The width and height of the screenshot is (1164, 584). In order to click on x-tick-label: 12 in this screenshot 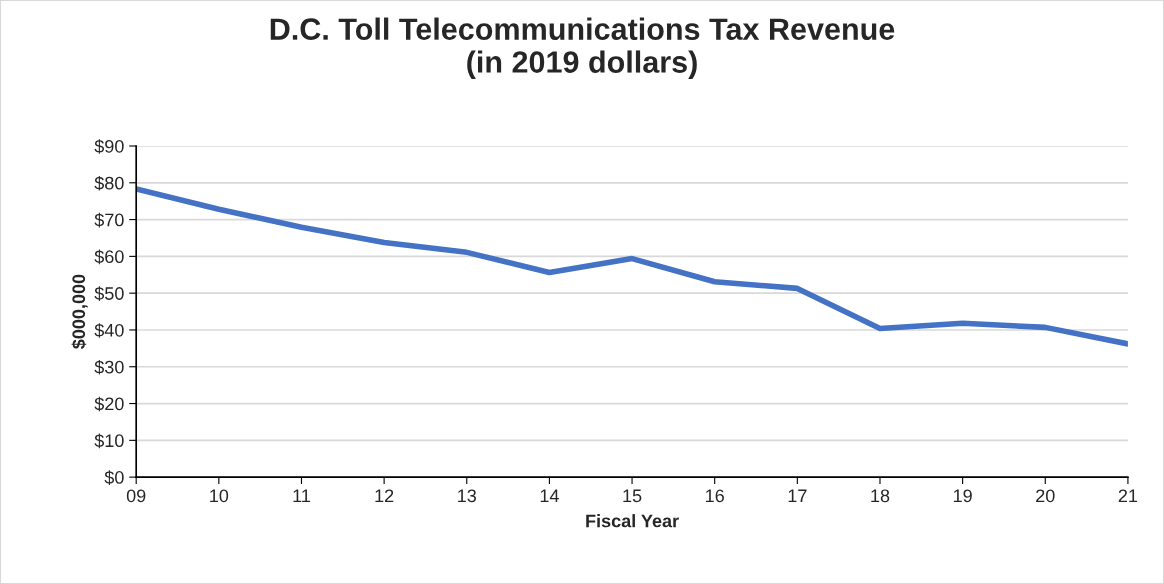, I will do `click(384, 496)`.